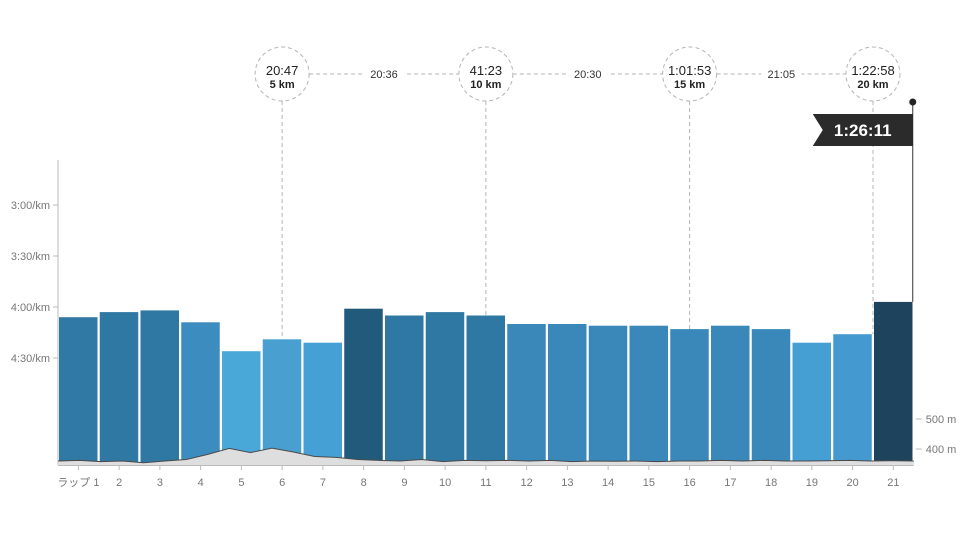  I want to click on x-tick-label: 3, so click(160, 483).